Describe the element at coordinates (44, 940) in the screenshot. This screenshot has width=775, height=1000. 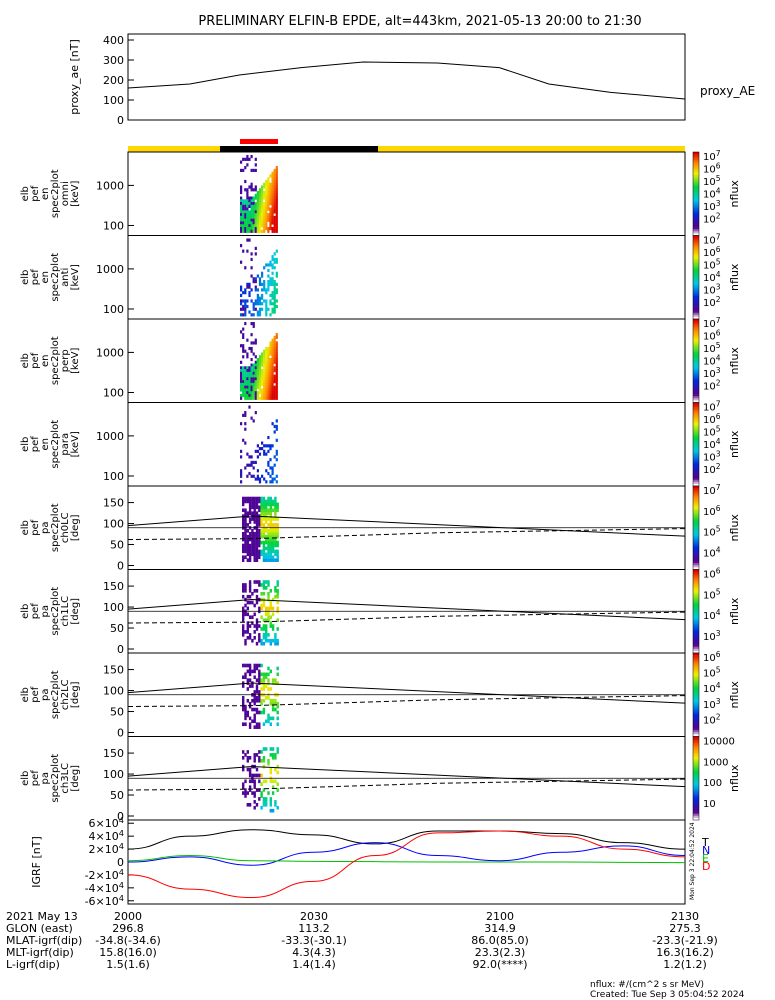
I see `orbit-row-label: MLAT-igrf(dip)` at that location.